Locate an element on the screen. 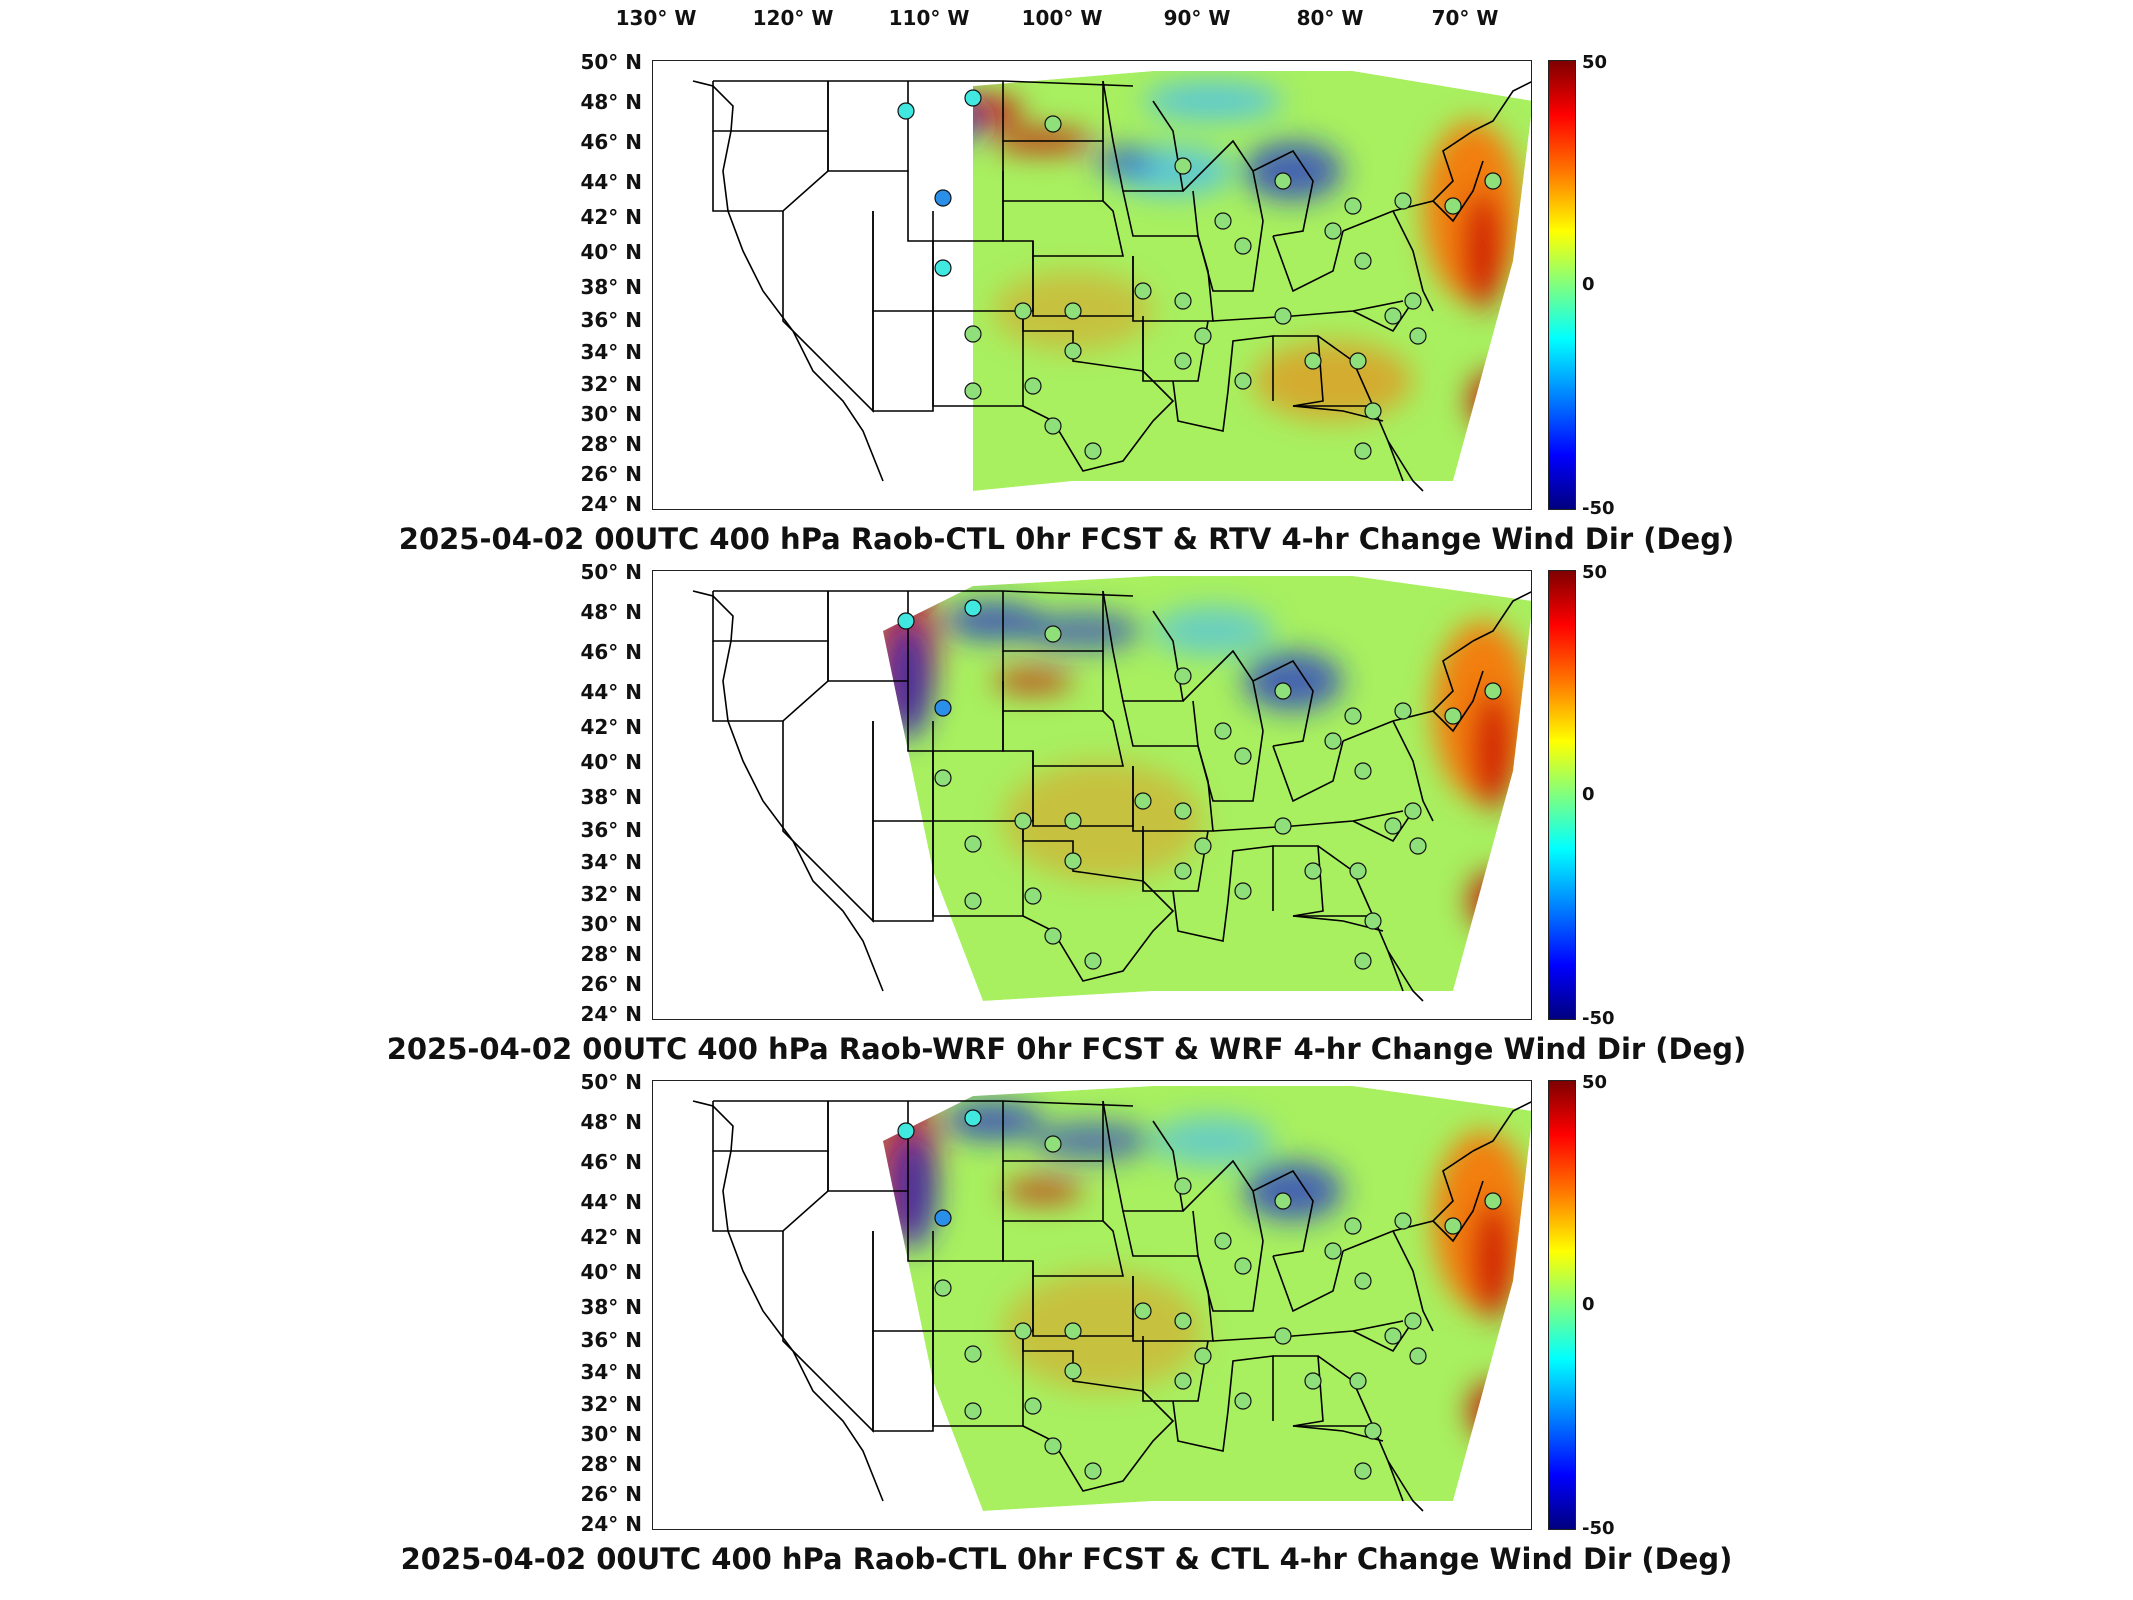 Image resolution: width=2133 pixels, height=1600 pixels. wind-direction-map is located at coordinates (1111, 789).